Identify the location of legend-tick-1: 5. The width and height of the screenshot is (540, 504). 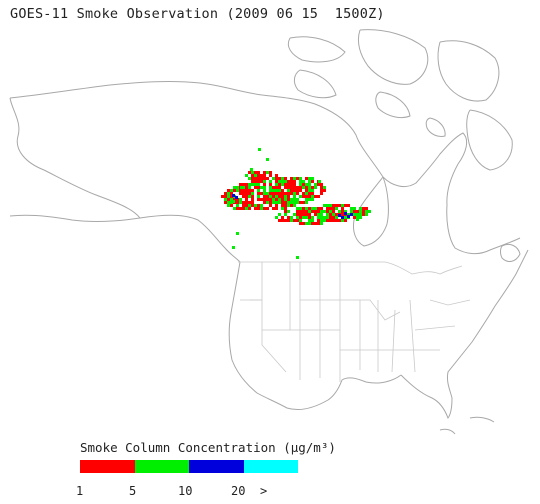
(133, 491).